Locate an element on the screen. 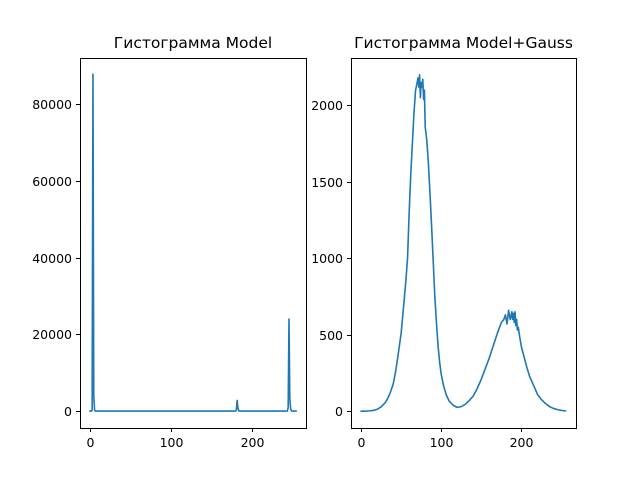 This screenshot has height=480, width=640. y-tick-label: 1000 is located at coordinates (327, 258).